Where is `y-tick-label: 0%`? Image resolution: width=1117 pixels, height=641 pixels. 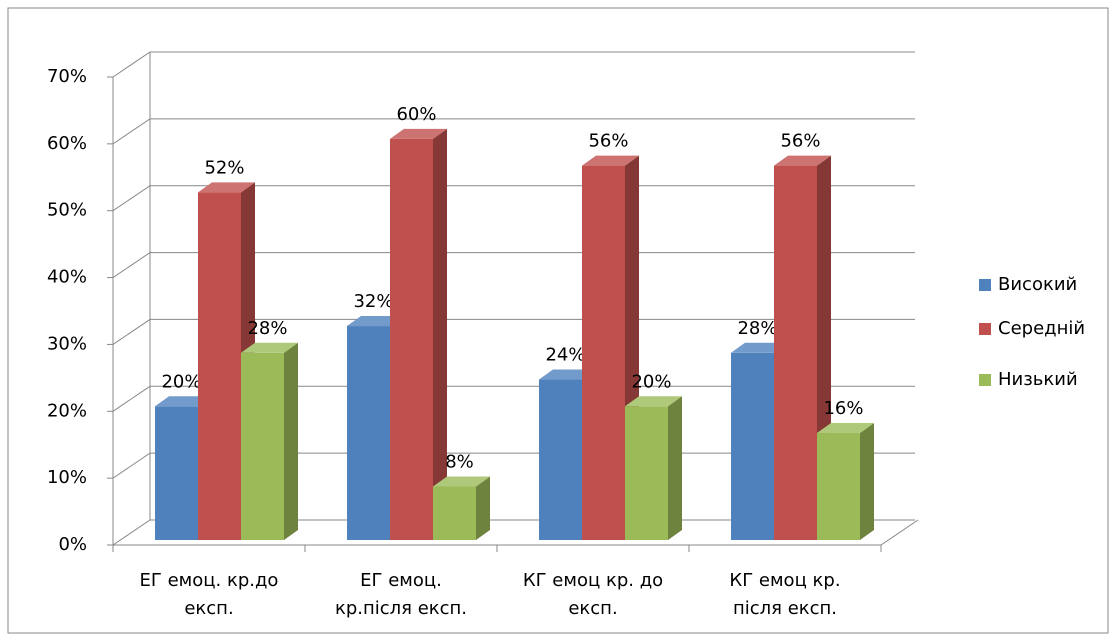
y-tick-label: 0% is located at coordinates (72, 544).